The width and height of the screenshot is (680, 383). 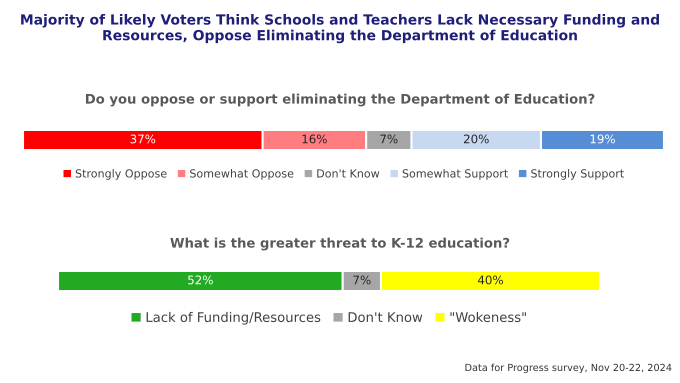 What do you see at coordinates (602, 139) in the screenshot?
I see `data-label: 19%` at bounding box center [602, 139].